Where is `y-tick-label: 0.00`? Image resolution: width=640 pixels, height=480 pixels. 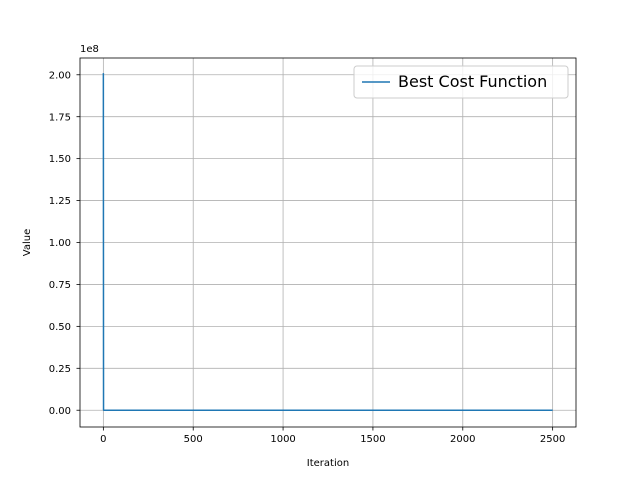 y-tick-label: 0.00 is located at coordinates (60, 411).